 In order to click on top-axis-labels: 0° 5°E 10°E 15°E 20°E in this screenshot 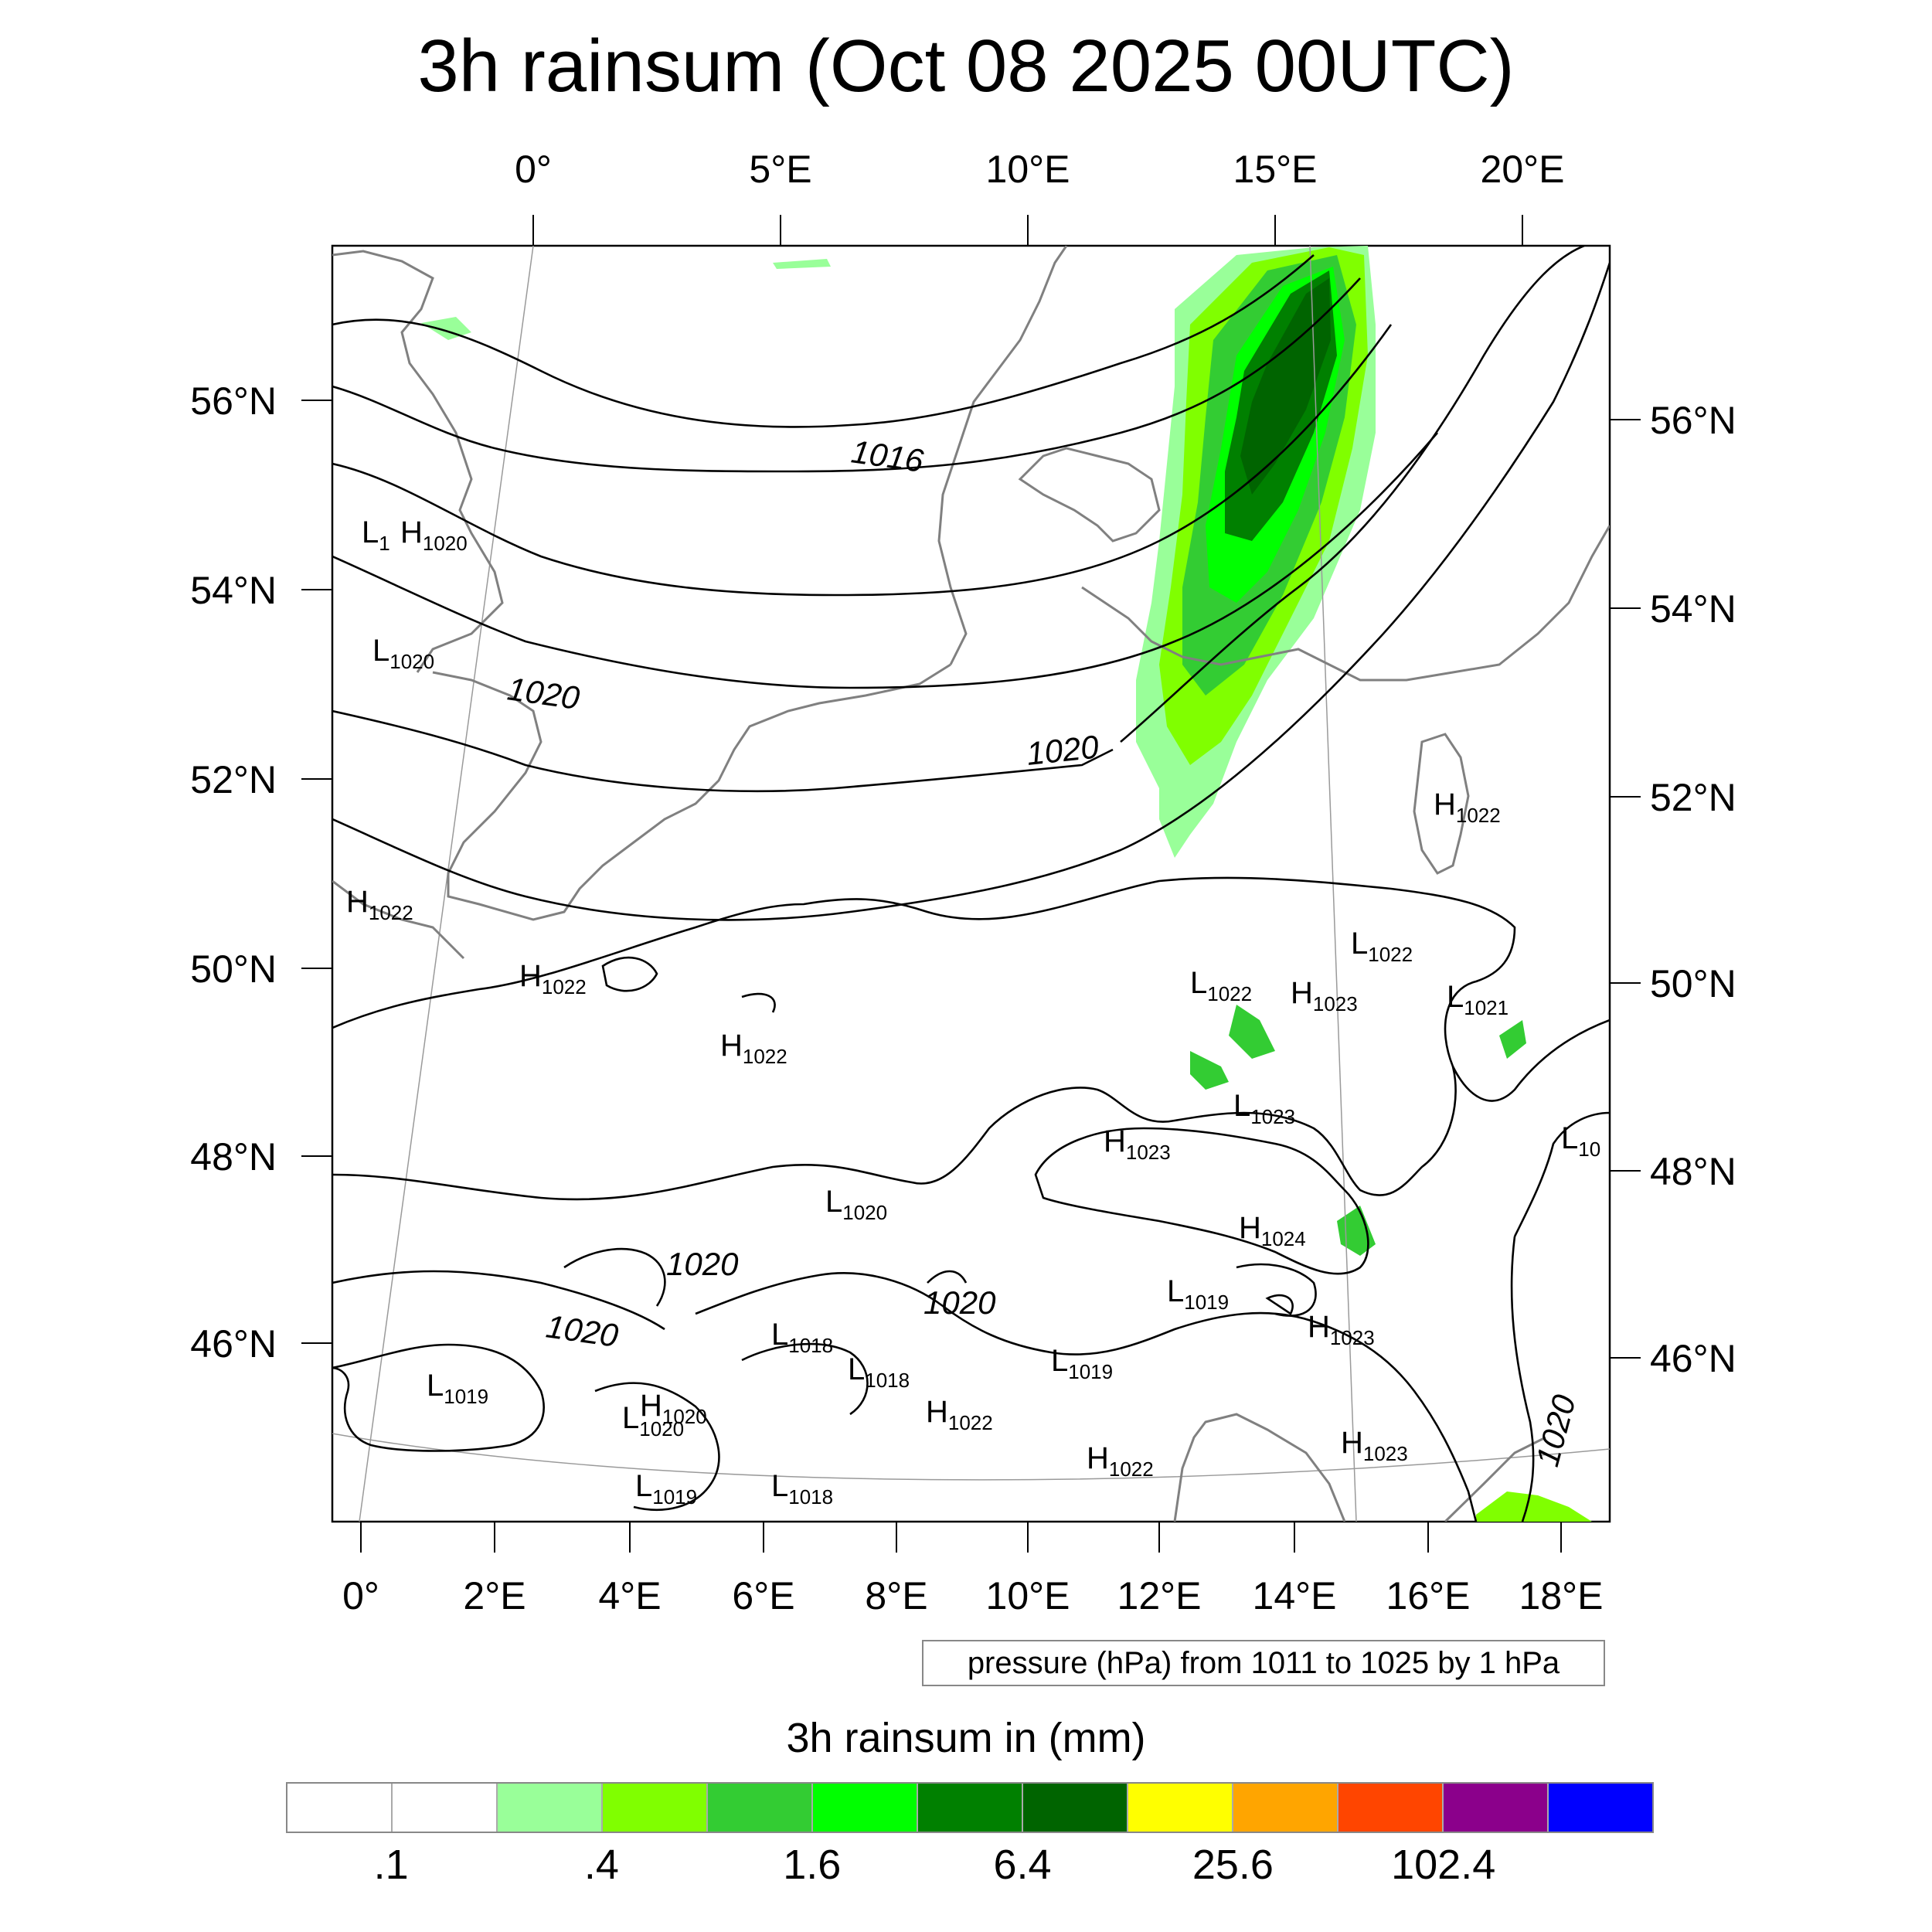, I will do `click(1040, 169)`.